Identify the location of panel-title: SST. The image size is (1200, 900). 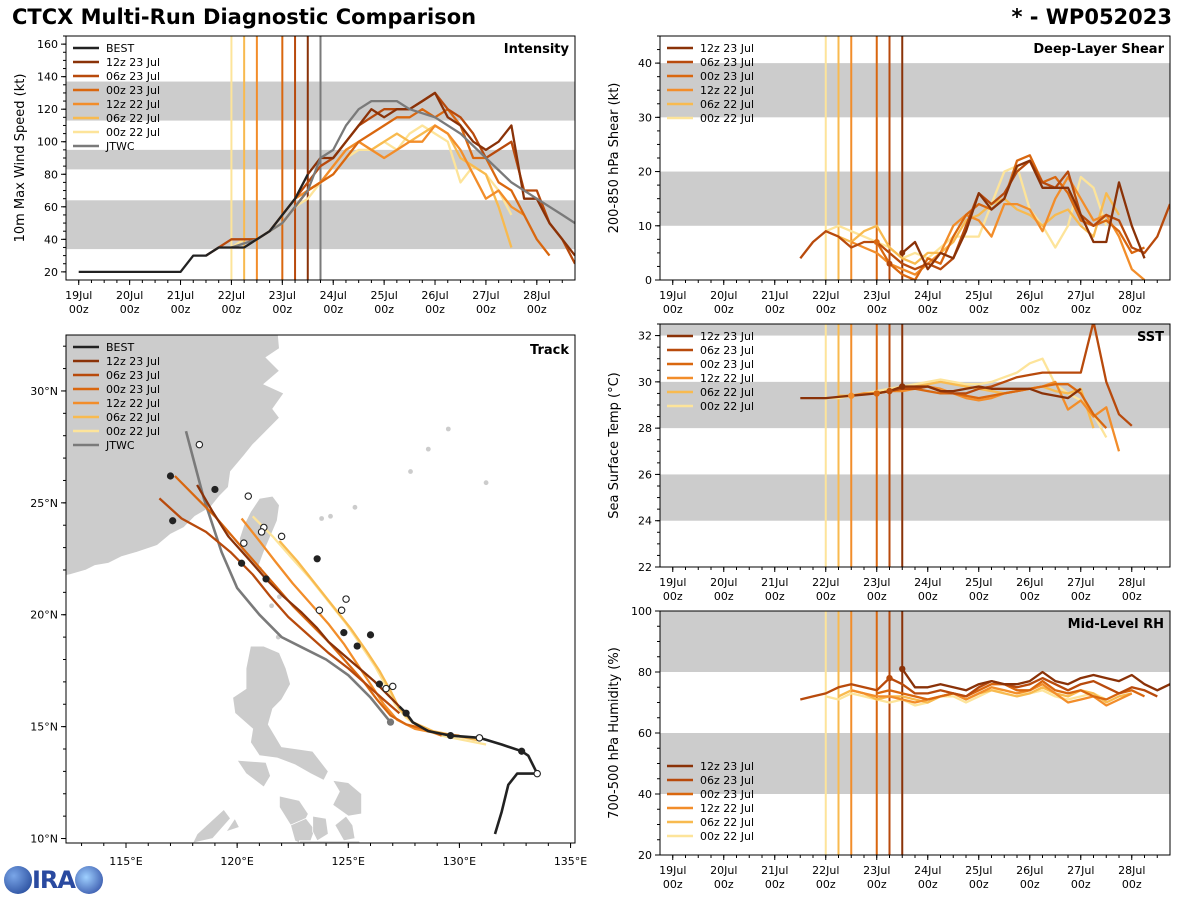
(1150, 337).